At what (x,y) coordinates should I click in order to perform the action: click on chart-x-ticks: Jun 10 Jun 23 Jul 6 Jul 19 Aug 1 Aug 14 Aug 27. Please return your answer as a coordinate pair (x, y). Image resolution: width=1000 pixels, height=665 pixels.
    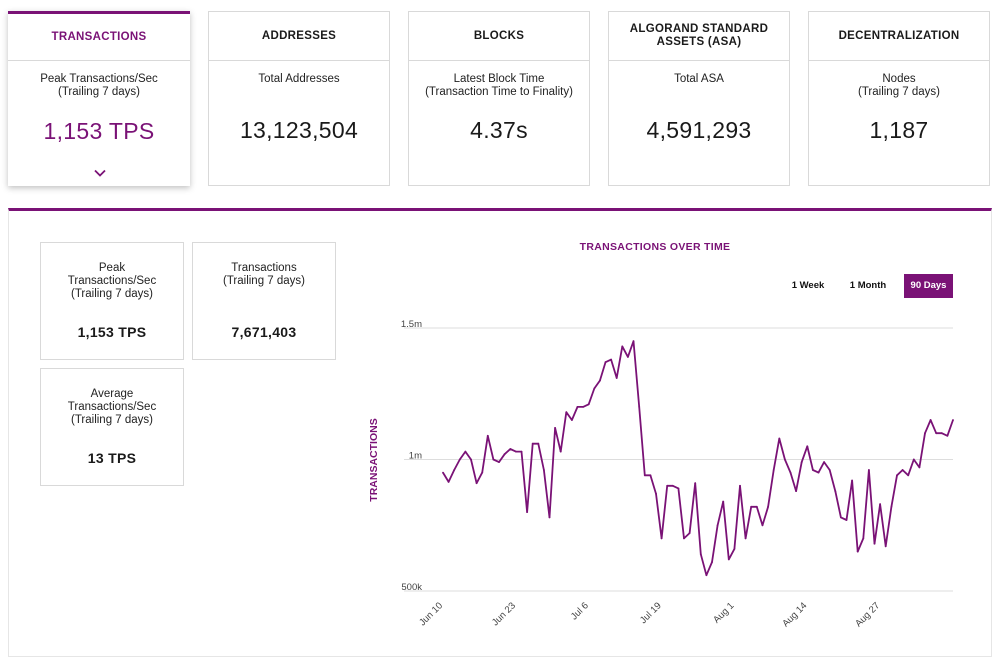
    Looking at the image, I should click on (649, 614).